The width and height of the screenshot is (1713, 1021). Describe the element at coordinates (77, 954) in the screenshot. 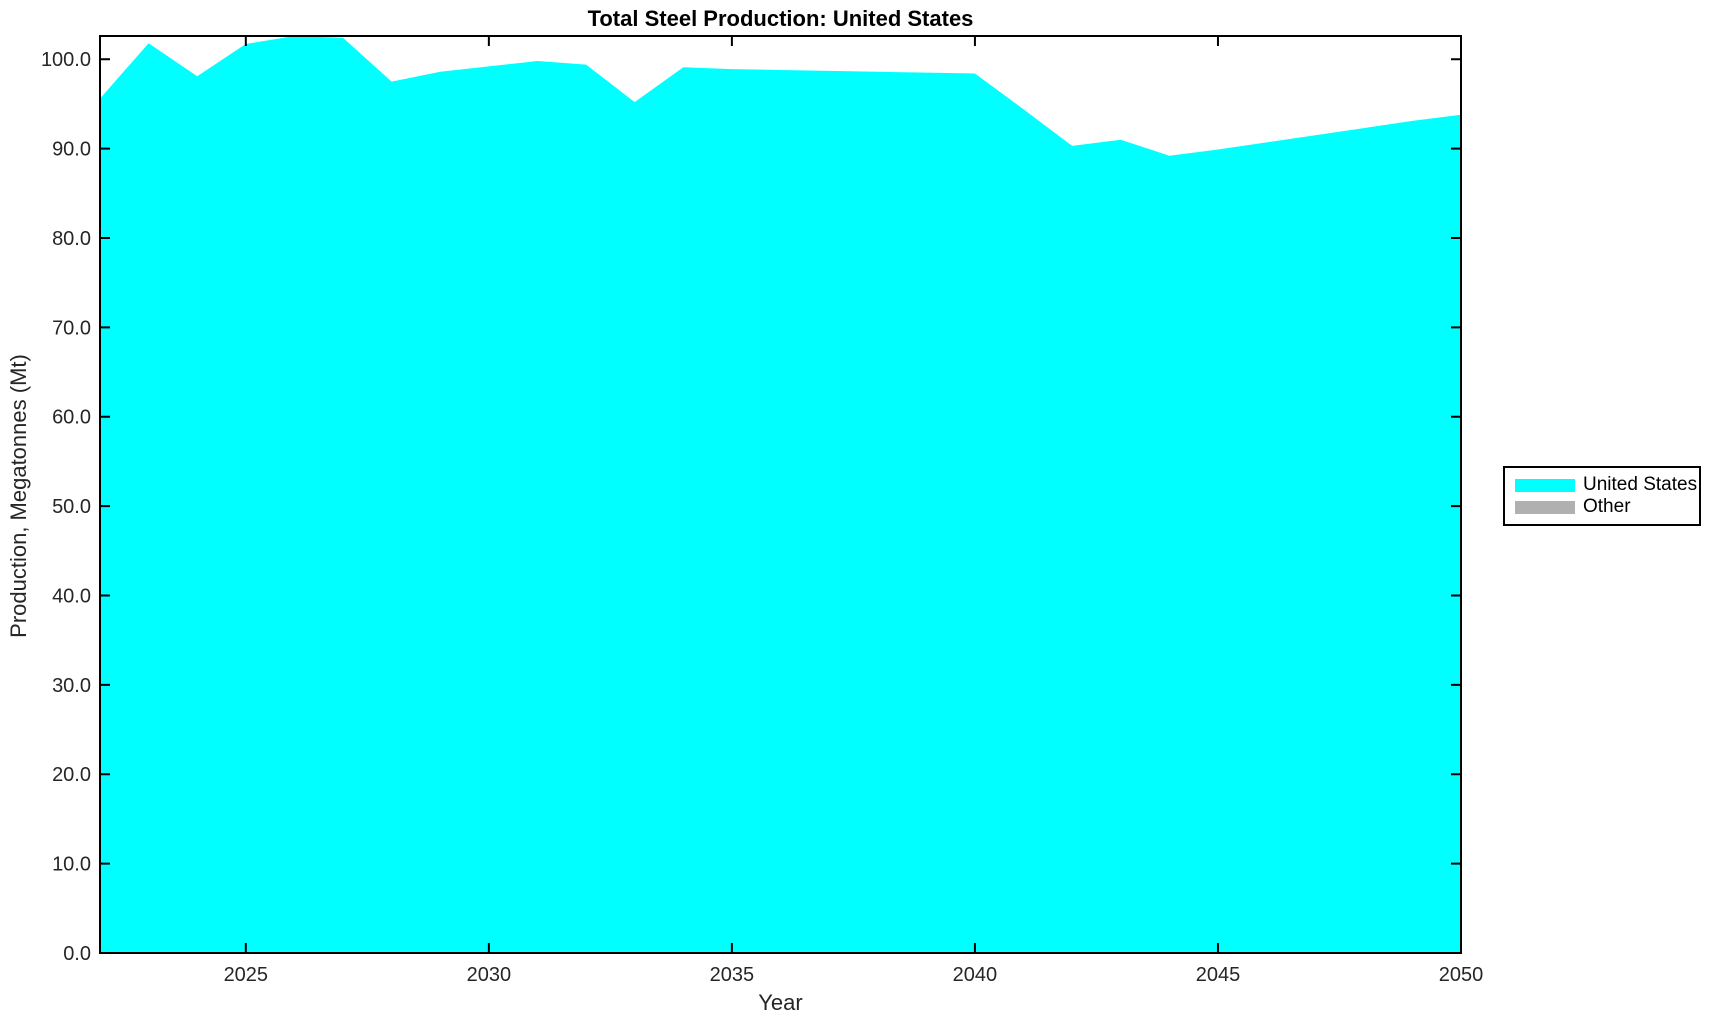

I see `y-tick-label: 0.0` at that location.